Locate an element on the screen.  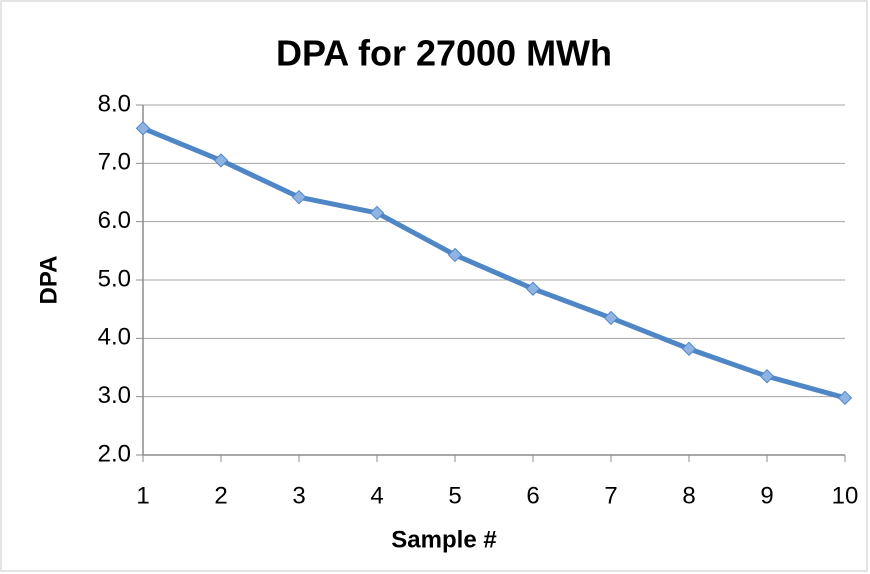
x-tick-label: 2 is located at coordinates (220, 495).